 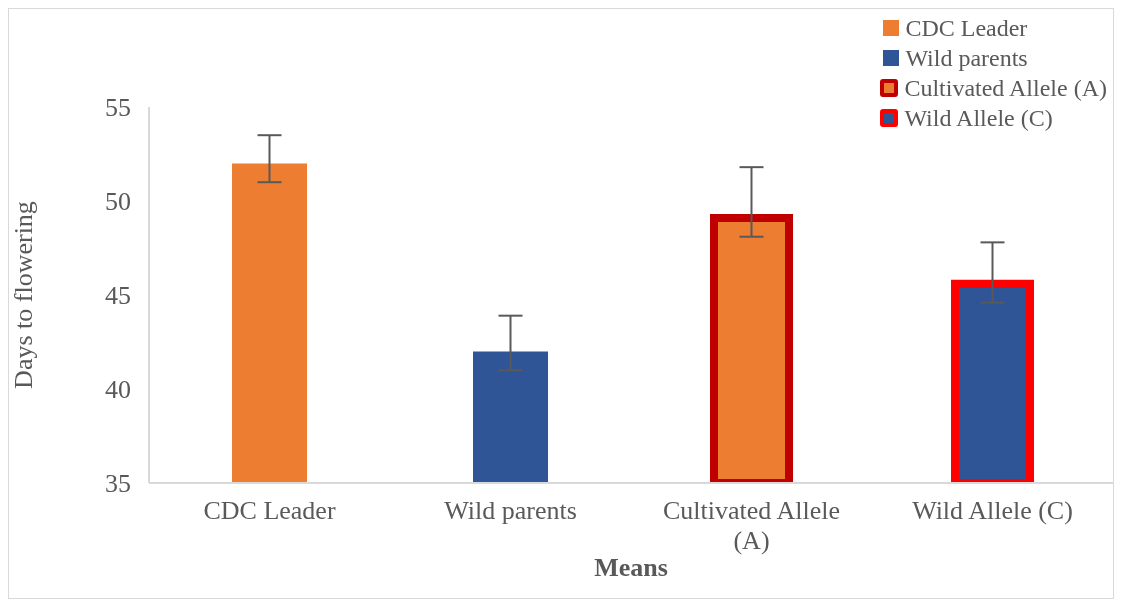 What do you see at coordinates (269, 510) in the screenshot?
I see `x-tick-label: CDC Leader` at bounding box center [269, 510].